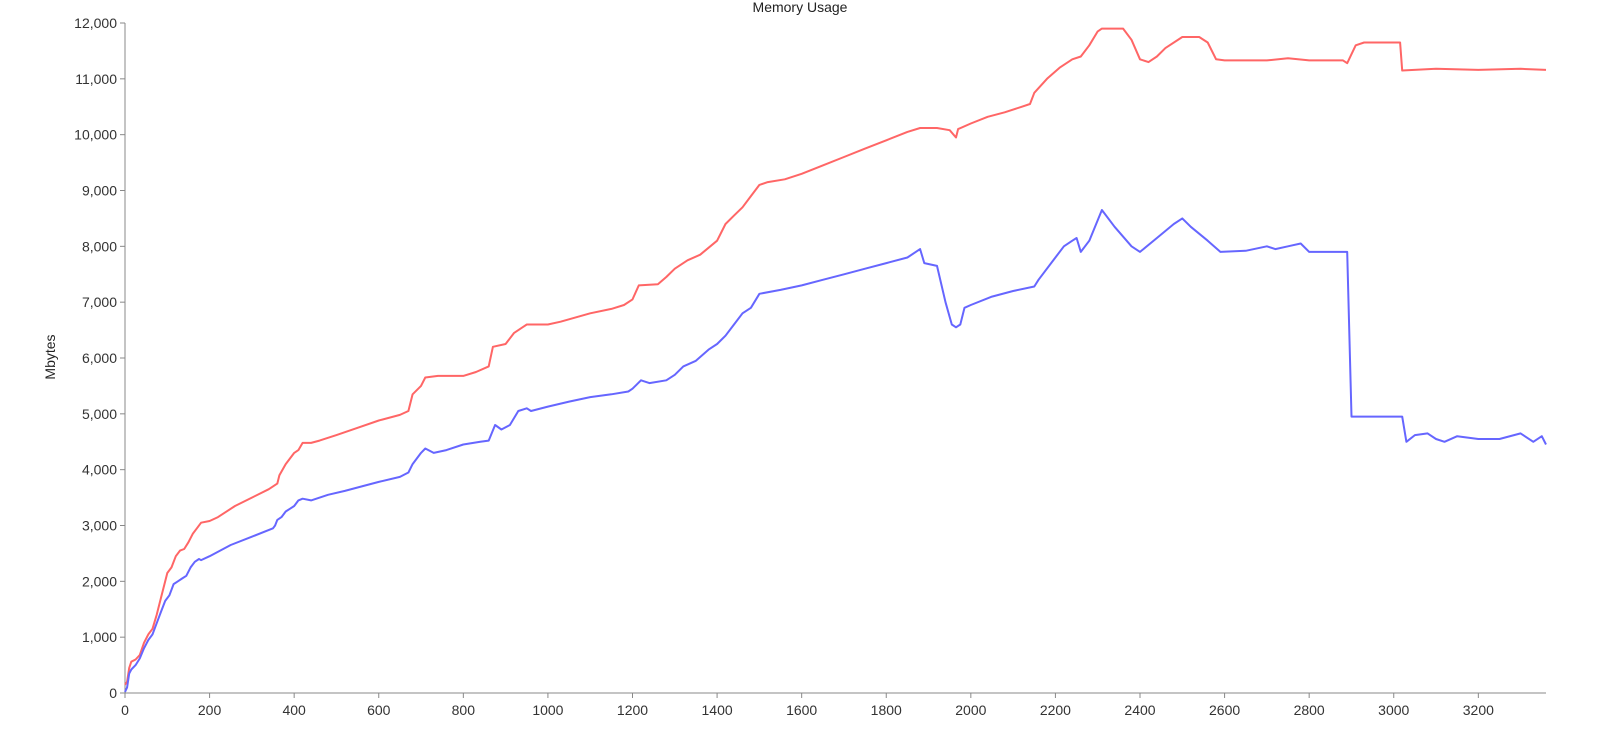 This screenshot has width=1600, height=744. I want to click on x-tick-label: 200, so click(210, 710).